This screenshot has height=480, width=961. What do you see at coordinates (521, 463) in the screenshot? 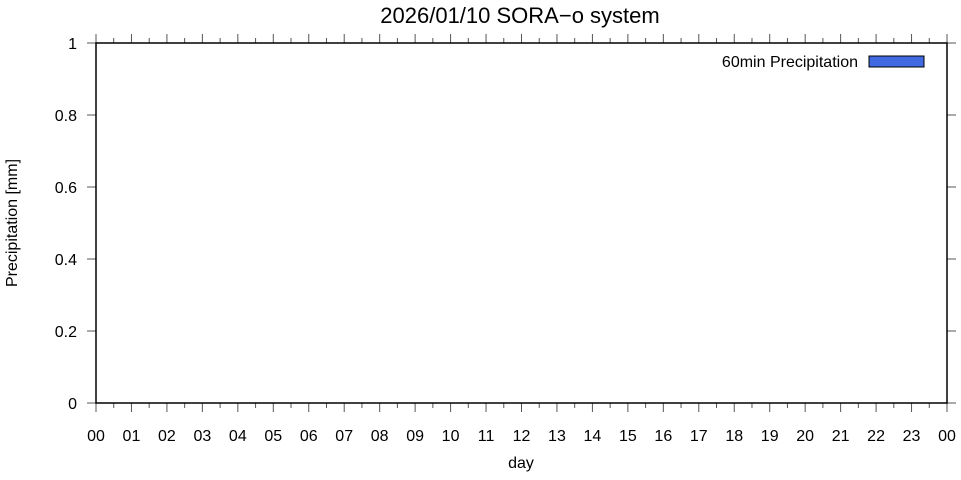
I see `x-axis-label: day` at bounding box center [521, 463].